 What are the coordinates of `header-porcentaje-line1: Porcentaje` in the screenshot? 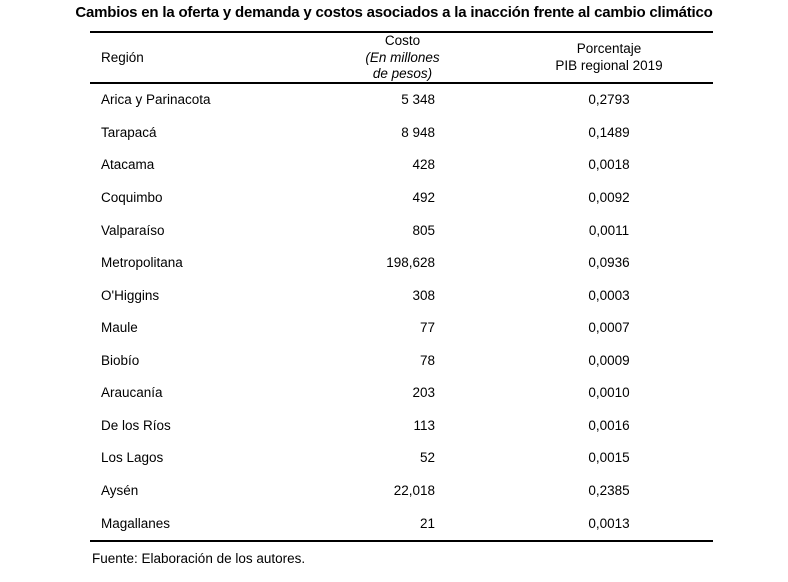 It's located at (609, 49).